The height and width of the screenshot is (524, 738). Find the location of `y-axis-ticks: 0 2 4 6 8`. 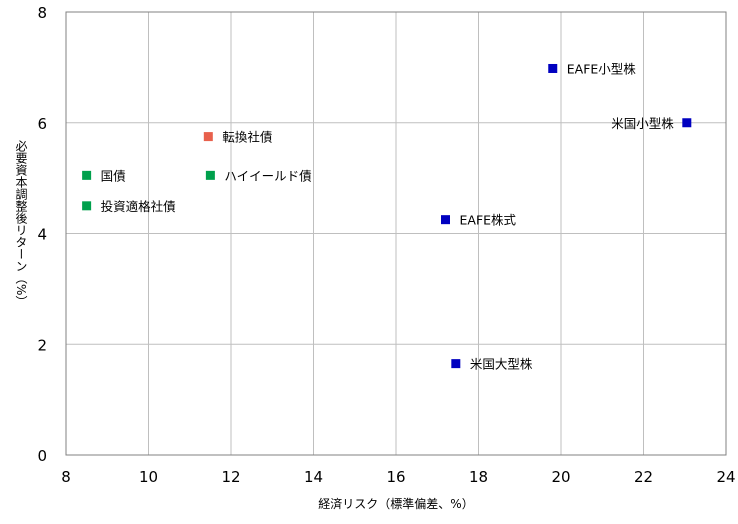

y-axis-ticks: 0 2 4 6 8 is located at coordinates (42, 234).